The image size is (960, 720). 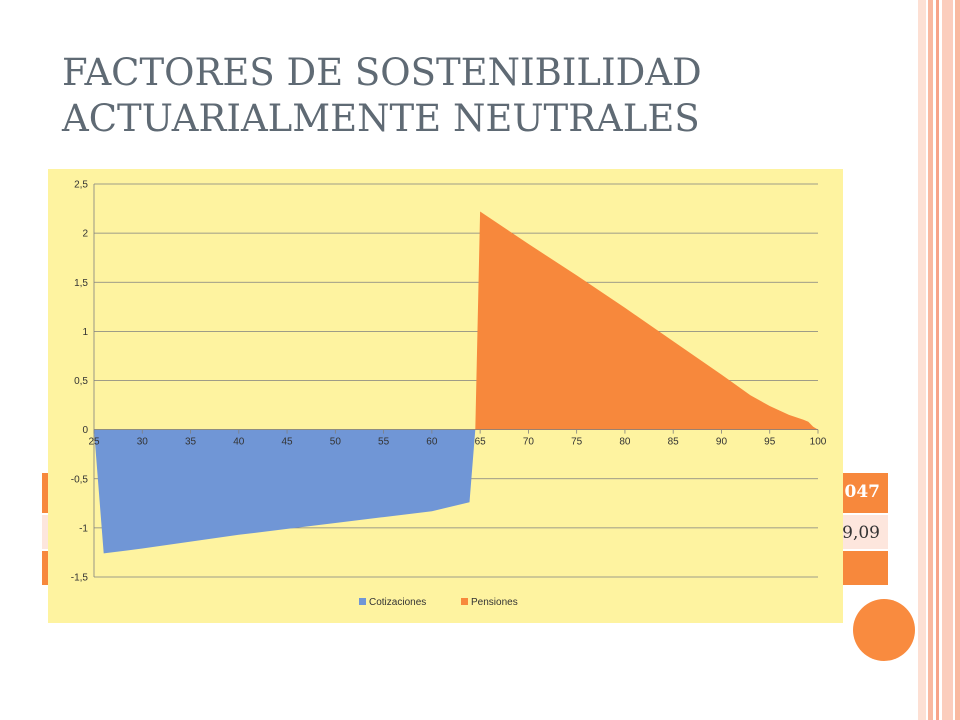 I want to click on series-area-pensiones, so click(x=646, y=320).